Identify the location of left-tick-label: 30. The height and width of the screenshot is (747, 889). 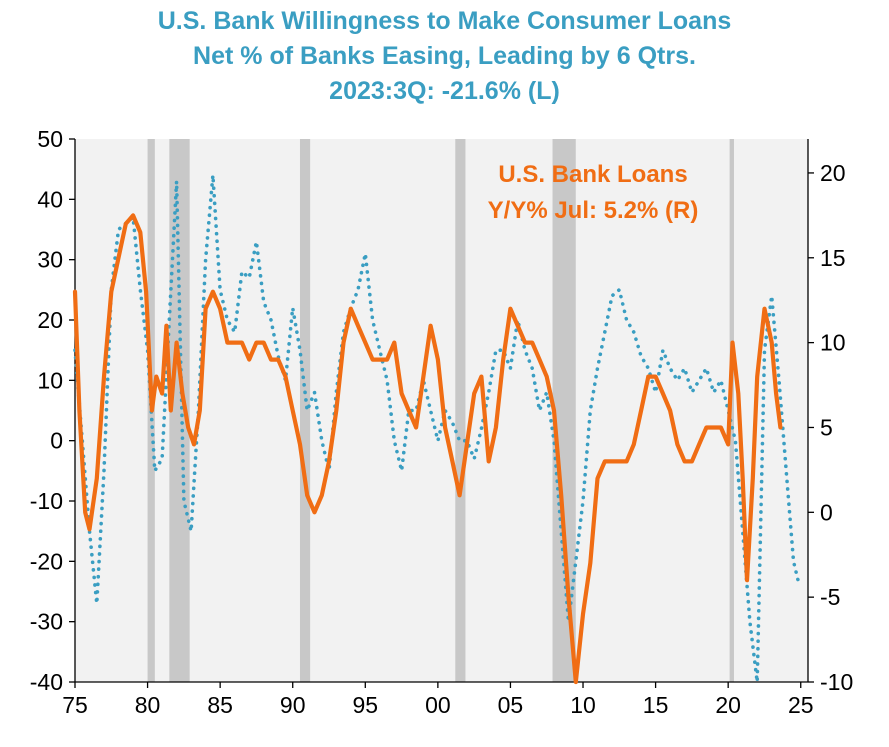
(50, 260).